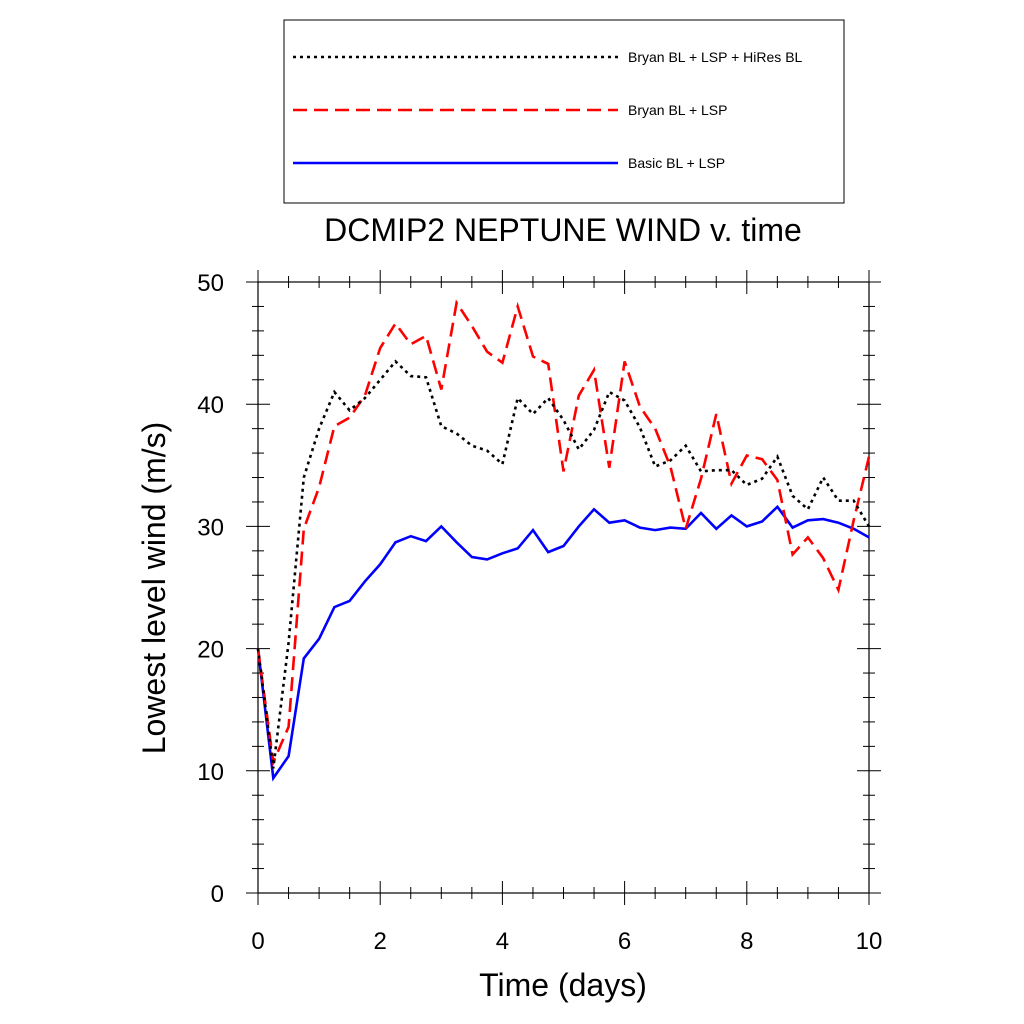 This screenshot has width=1024, height=1024. What do you see at coordinates (715, 57) in the screenshot?
I see `legend-label: Bryan BL + LSP + HiRes BL` at bounding box center [715, 57].